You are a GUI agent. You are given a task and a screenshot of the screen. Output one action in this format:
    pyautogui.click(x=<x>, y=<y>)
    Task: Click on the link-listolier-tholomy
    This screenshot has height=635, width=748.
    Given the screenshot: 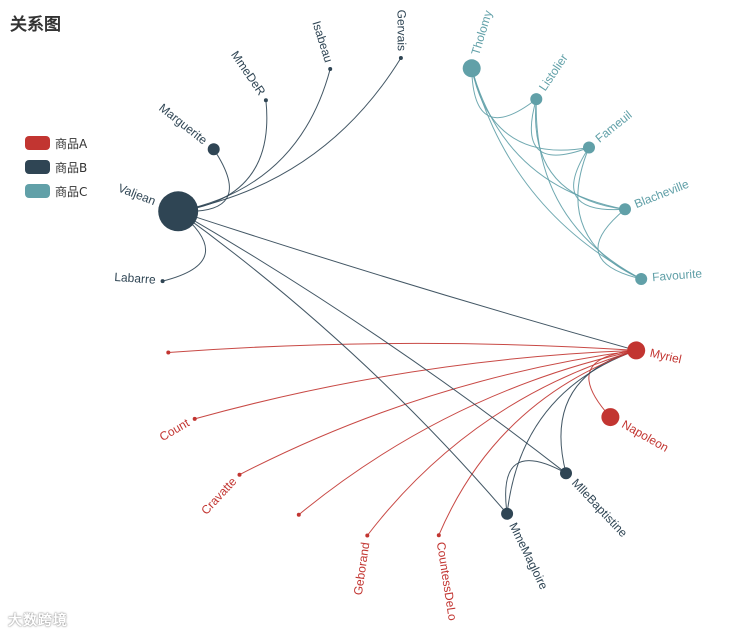 What is the action you would take?
    pyautogui.click(x=504, y=93)
    